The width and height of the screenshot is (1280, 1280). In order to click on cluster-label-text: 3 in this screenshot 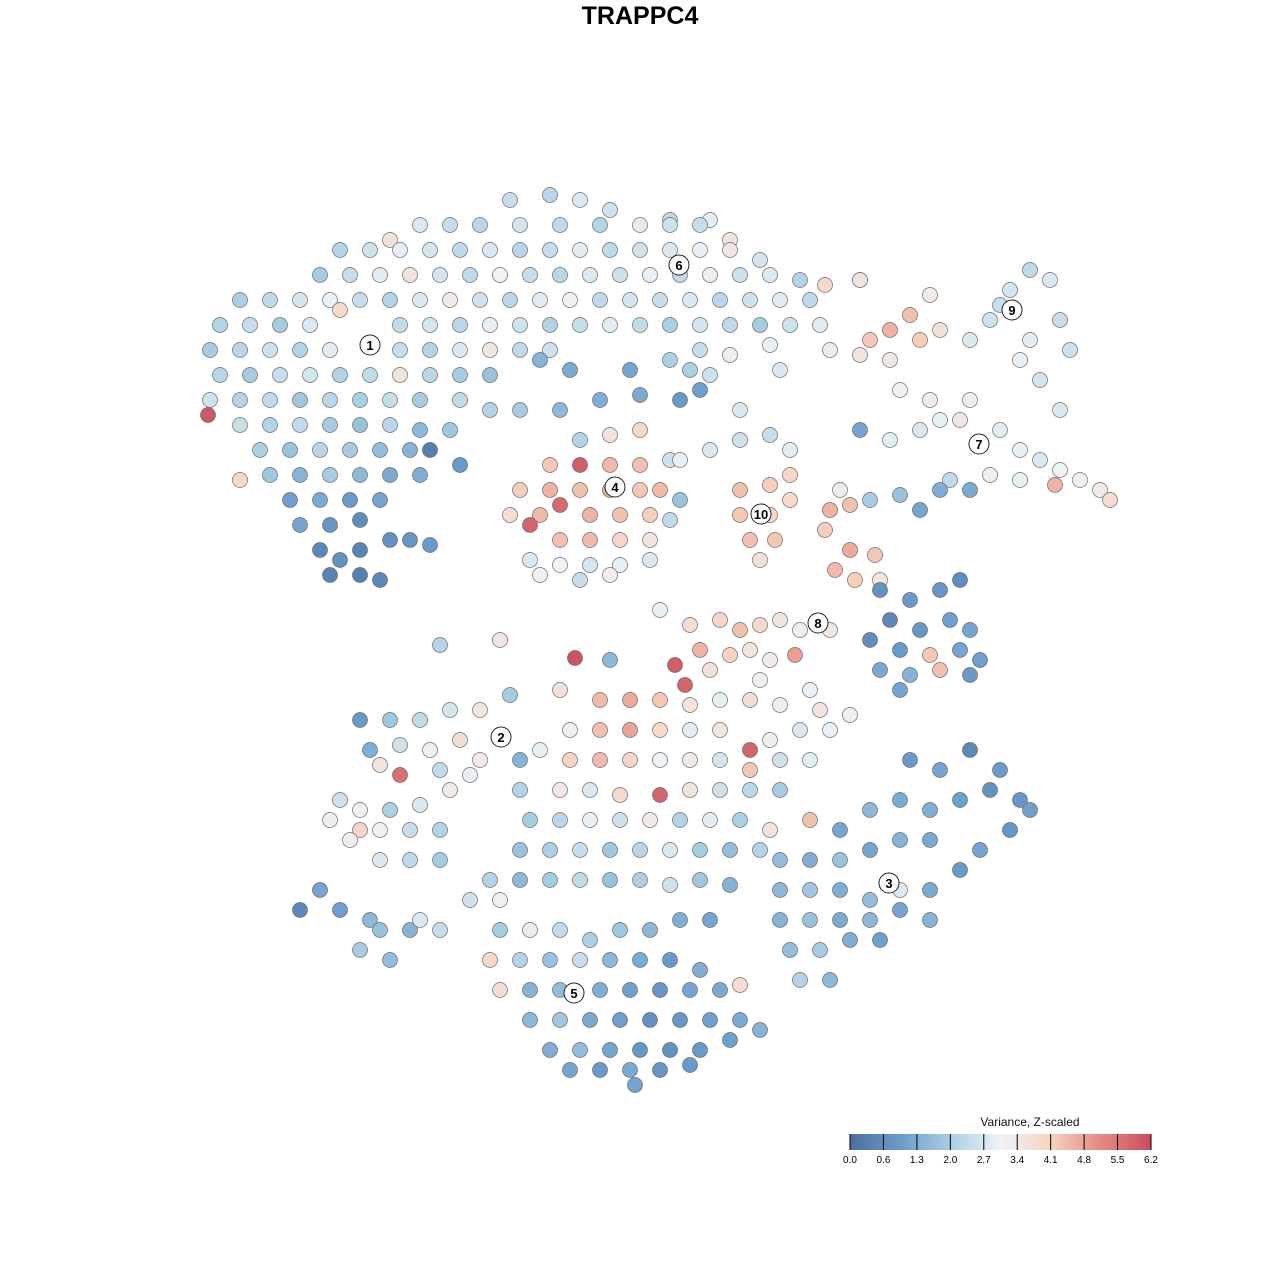, I will do `click(888, 883)`.